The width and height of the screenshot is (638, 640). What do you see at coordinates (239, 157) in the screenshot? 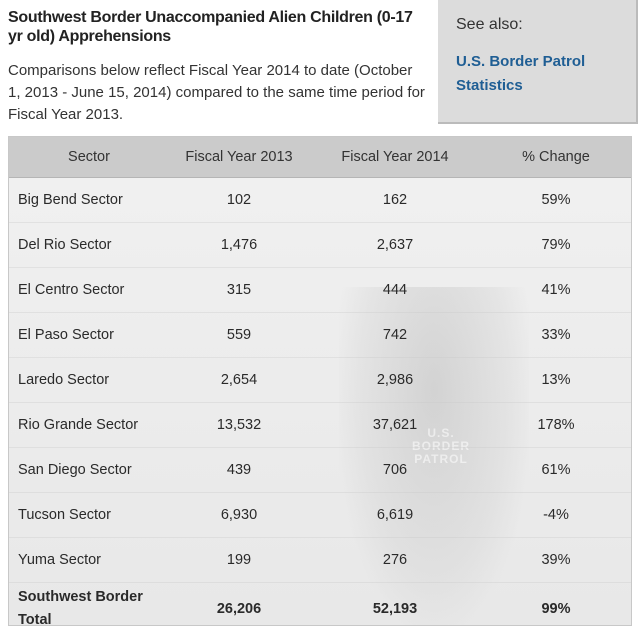
I see `column-header-fy2013: Fiscal Year 2013` at bounding box center [239, 157].